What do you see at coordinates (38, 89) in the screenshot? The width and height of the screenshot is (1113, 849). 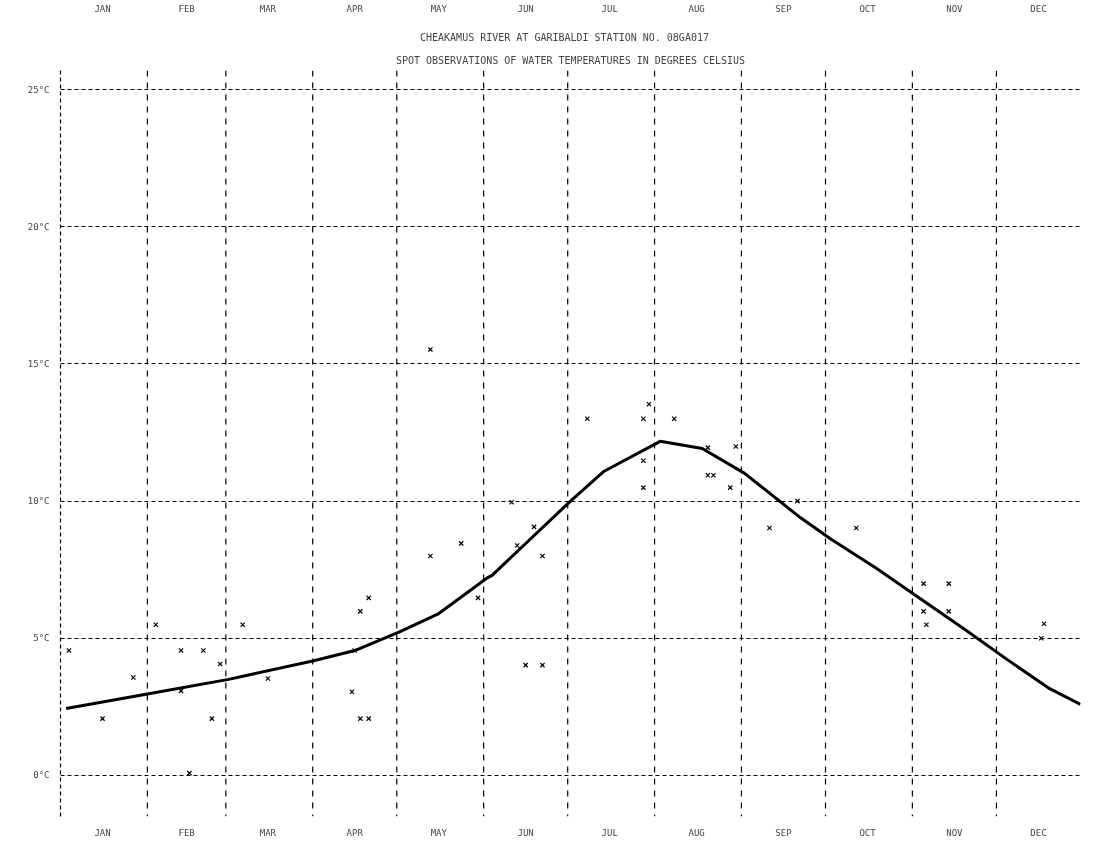 I see `y-tick-label: 25°C` at bounding box center [38, 89].